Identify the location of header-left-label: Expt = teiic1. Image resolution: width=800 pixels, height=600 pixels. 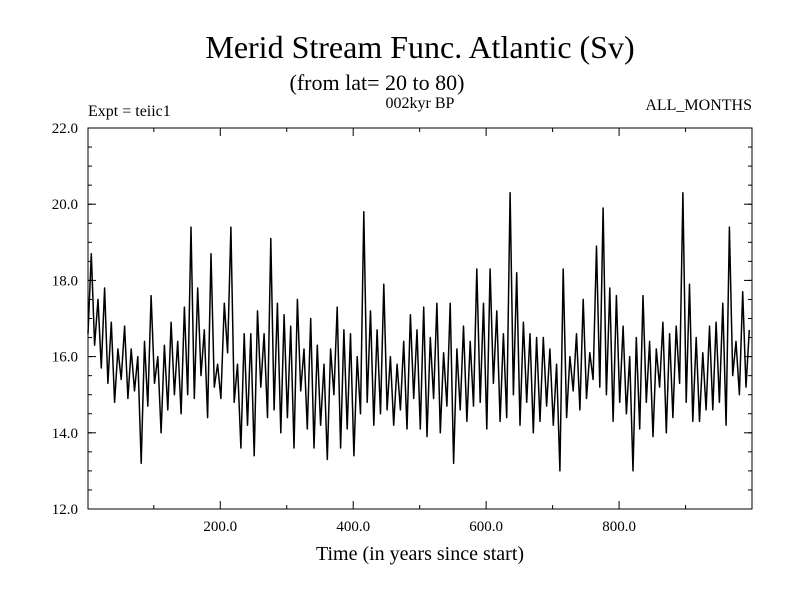
(129, 111).